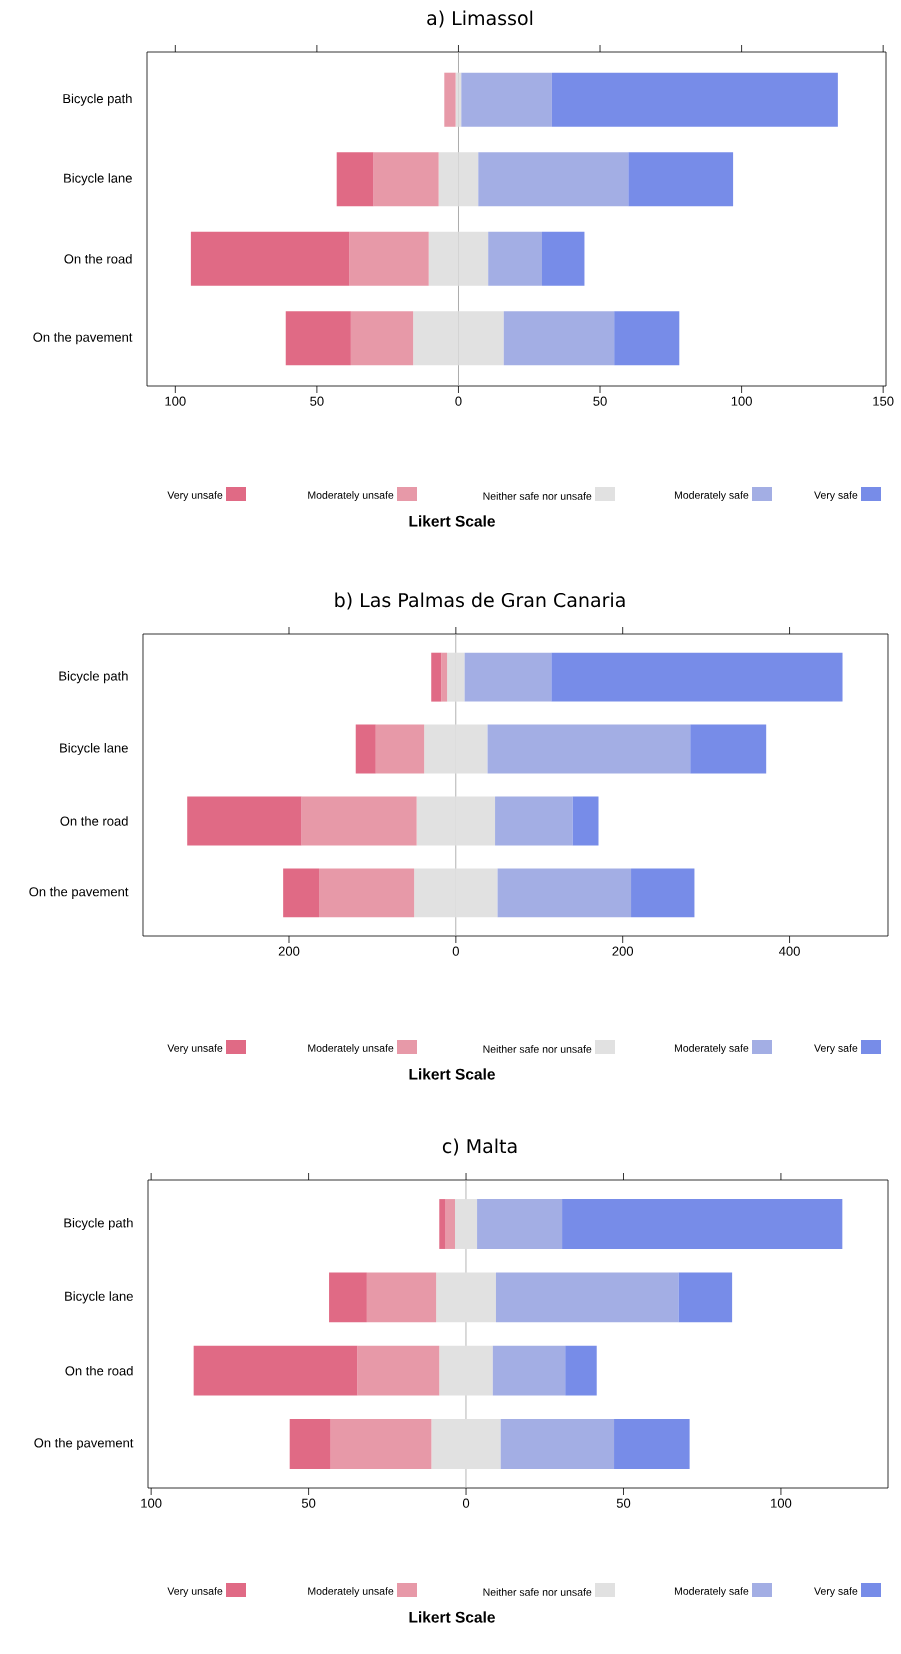  I want to click on x-tick-label: 400, so click(789, 951).